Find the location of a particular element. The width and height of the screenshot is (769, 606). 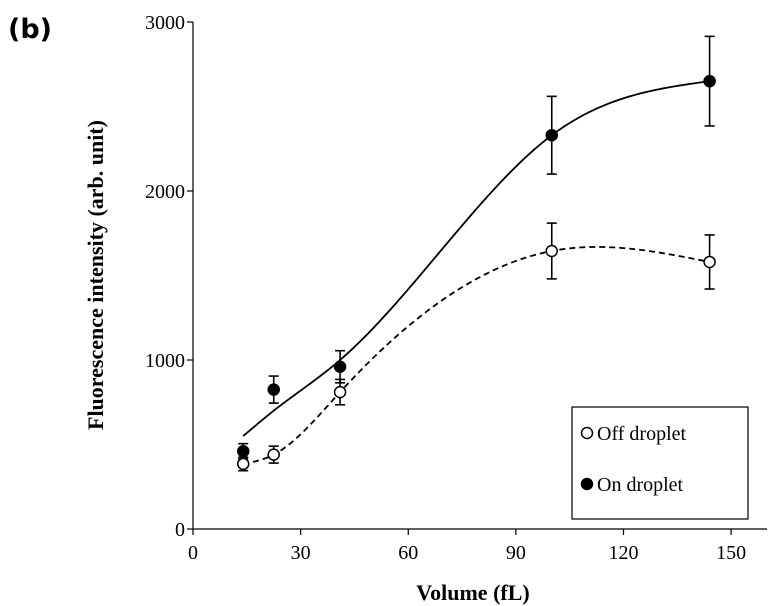

panel-label: (b) is located at coordinates (30, 29).